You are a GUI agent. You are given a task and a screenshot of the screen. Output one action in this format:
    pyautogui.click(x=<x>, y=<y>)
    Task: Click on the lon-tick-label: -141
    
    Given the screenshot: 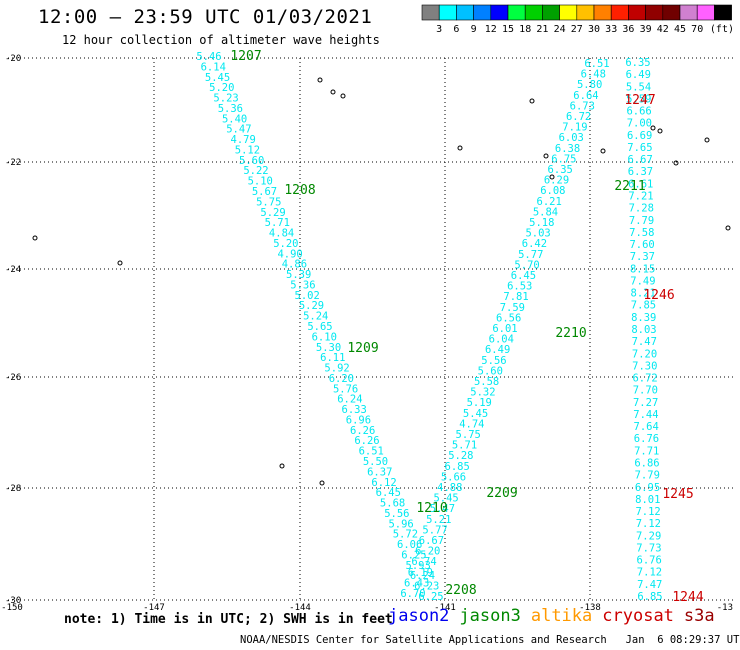 What is the action you would take?
    pyautogui.click(x=445, y=608)
    